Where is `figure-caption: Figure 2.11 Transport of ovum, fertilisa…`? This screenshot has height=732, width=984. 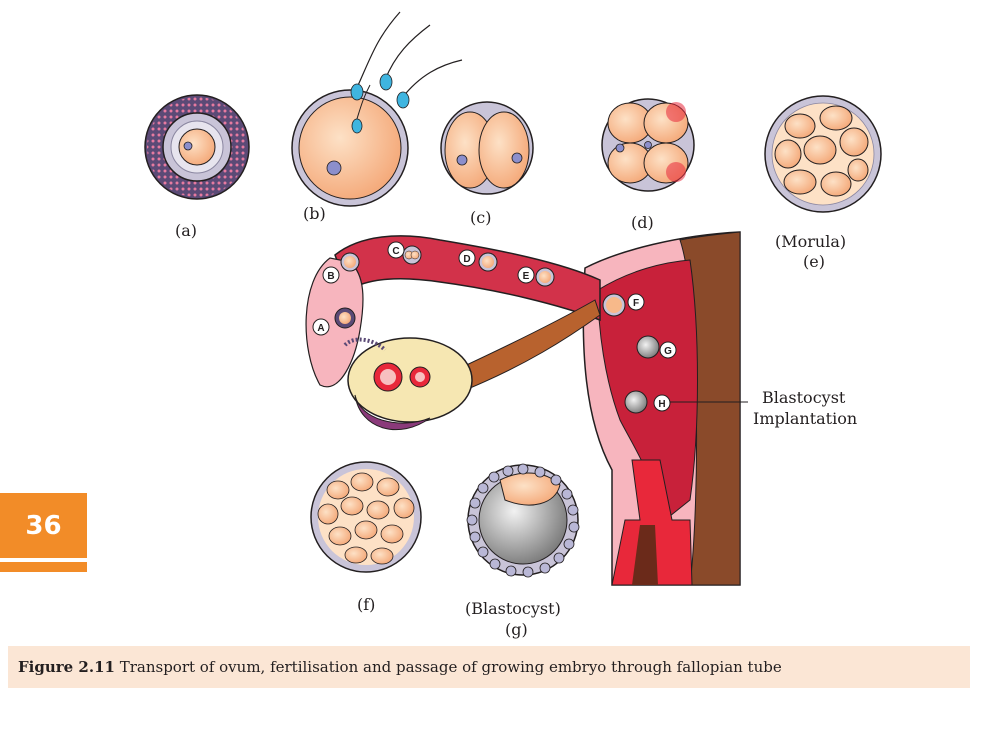 figure-caption: Figure 2.11 Transport of ovum, fertilisa… is located at coordinates (395, 667).